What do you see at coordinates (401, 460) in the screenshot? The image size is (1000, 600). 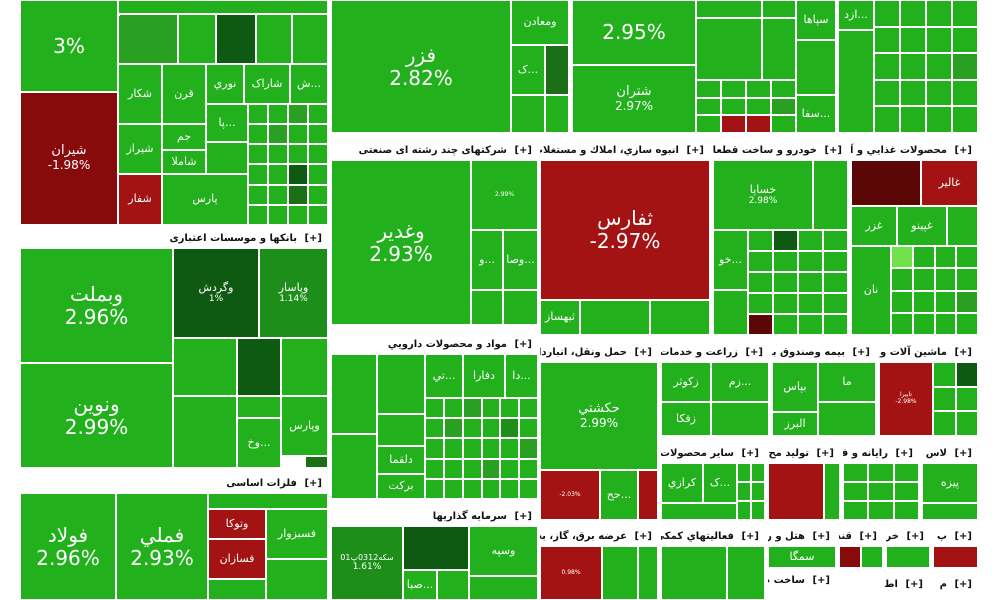 I see `tile-dalgha: دلقما` at bounding box center [401, 460].